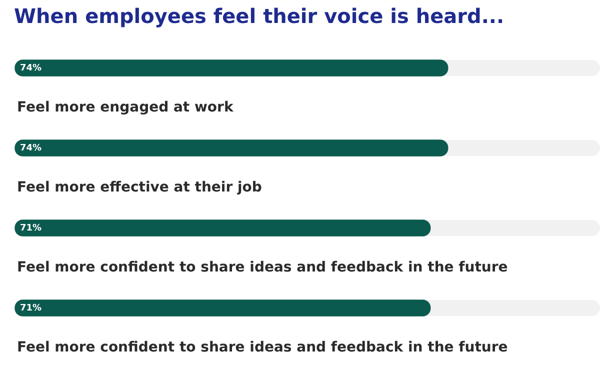  I want to click on y-tick-label: Feel more effective at their job, so click(139, 188).